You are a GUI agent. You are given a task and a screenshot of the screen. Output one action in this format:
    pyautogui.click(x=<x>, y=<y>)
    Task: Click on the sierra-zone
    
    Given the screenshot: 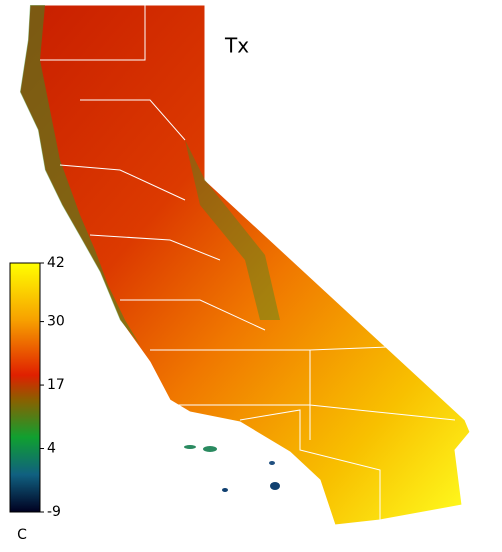 What is the action you would take?
    pyautogui.click(x=232, y=230)
    